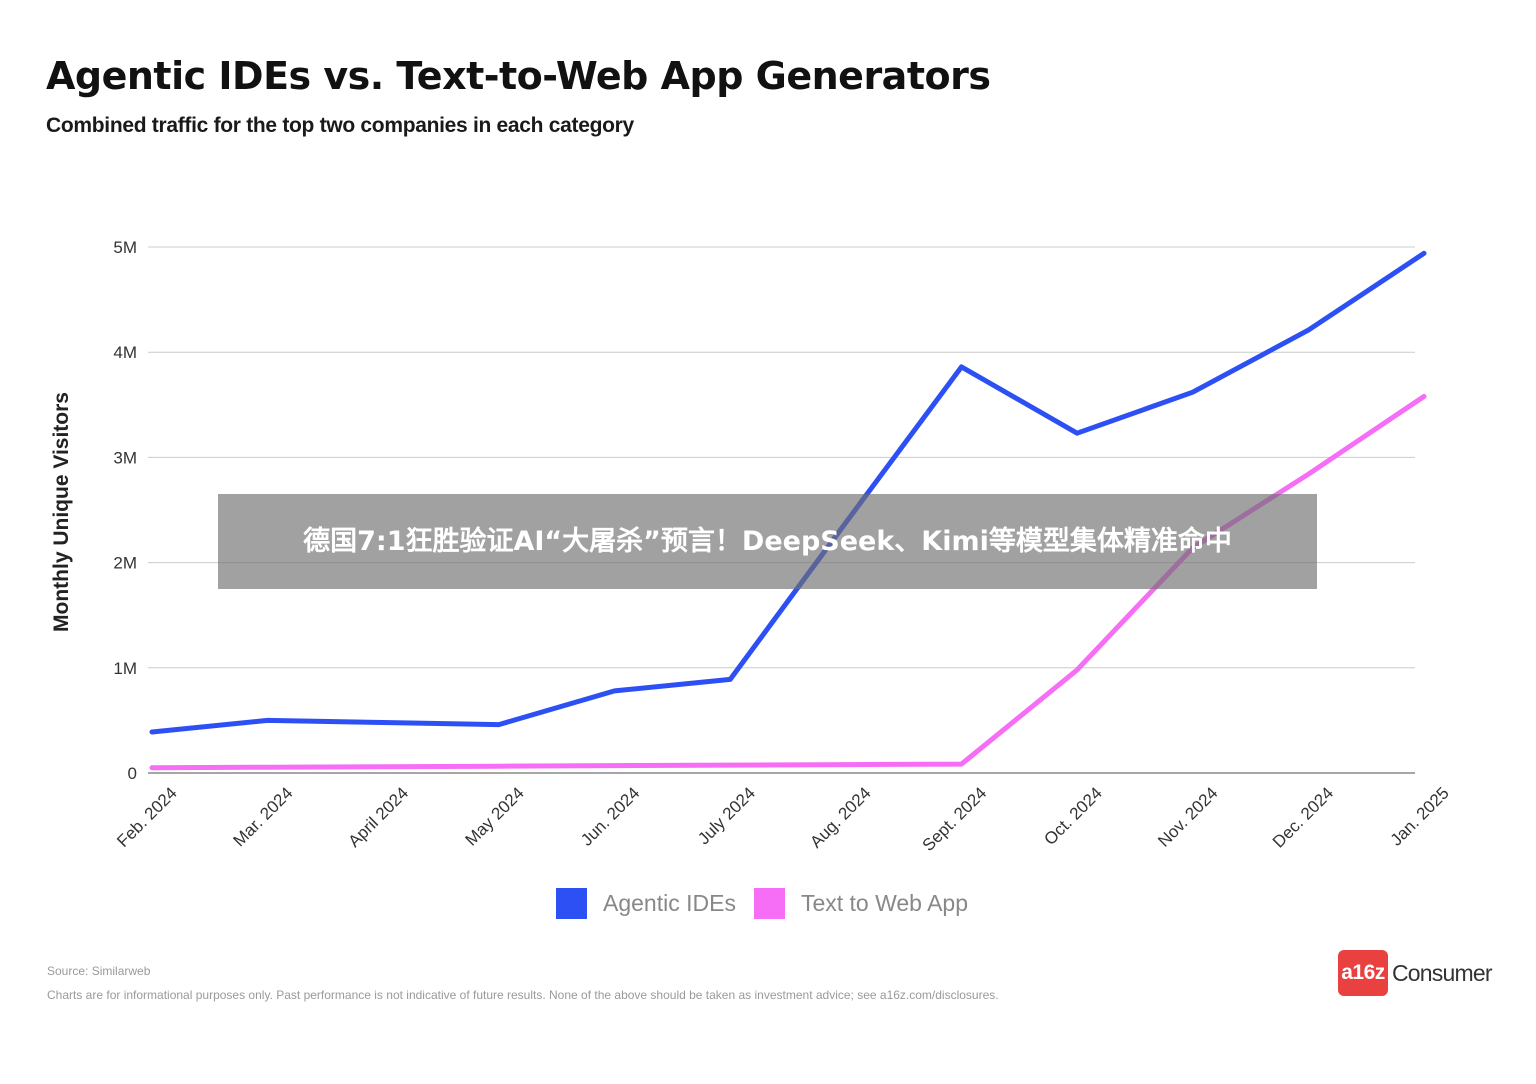  What do you see at coordinates (669, 902) in the screenshot?
I see `legend-label-agentic-ides: Agentic IDEs` at bounding box center [669, 902].